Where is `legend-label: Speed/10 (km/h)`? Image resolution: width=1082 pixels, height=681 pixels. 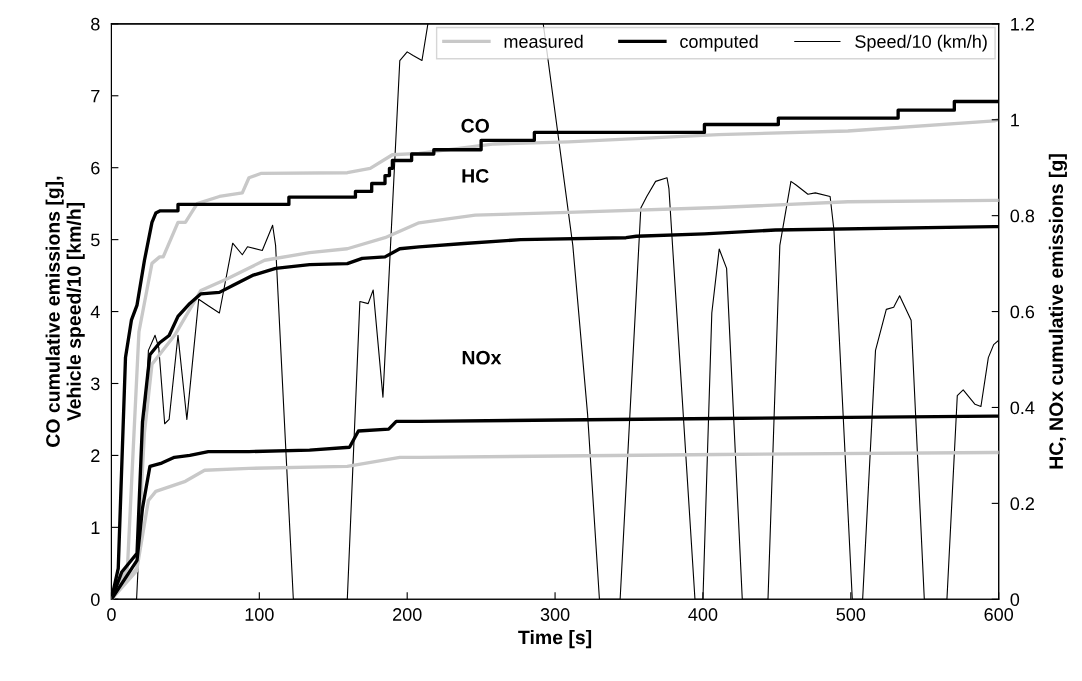 legend-label: Speed/10 (km/h) is located at coordinates (921, 43).